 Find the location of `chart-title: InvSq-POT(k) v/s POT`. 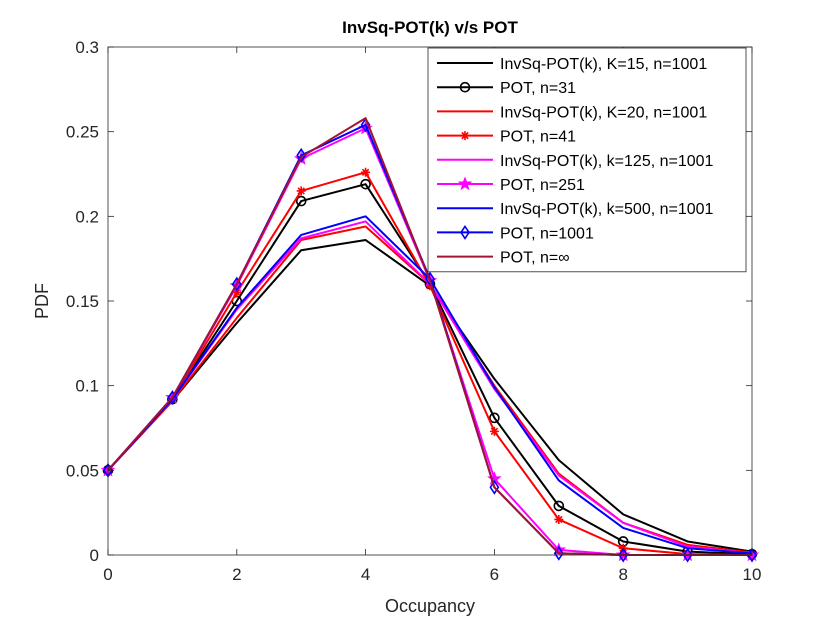

chart-title: InvSq-POT(k) v/s POT is located at coordinates (430, 27).